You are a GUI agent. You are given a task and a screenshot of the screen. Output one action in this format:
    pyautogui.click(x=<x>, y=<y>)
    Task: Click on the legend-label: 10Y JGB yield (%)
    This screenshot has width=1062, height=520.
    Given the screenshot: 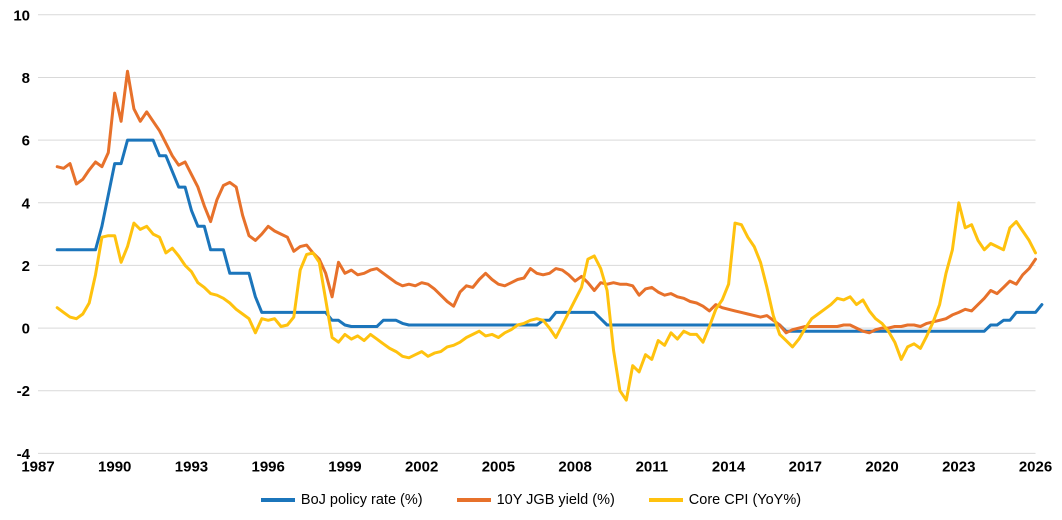 What is the action you would take?
    pyautogui.click(x=555, y=500)
    